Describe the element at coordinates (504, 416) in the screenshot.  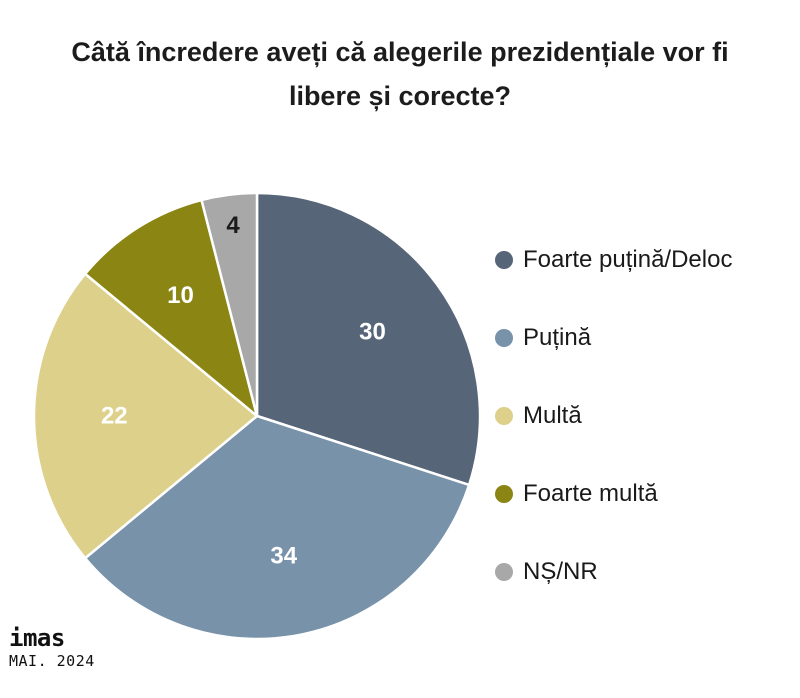
I see `legend-swatch-multa` at that location.